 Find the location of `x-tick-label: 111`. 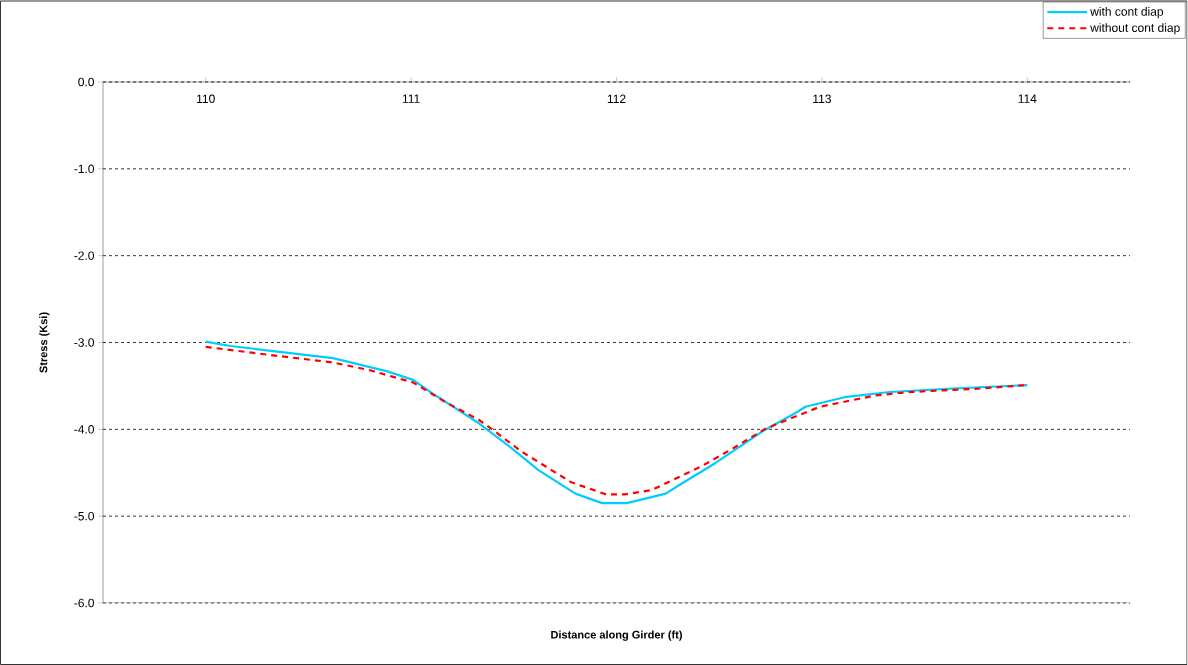

x-tick-label: 111 is located at coordinates (411, 98).